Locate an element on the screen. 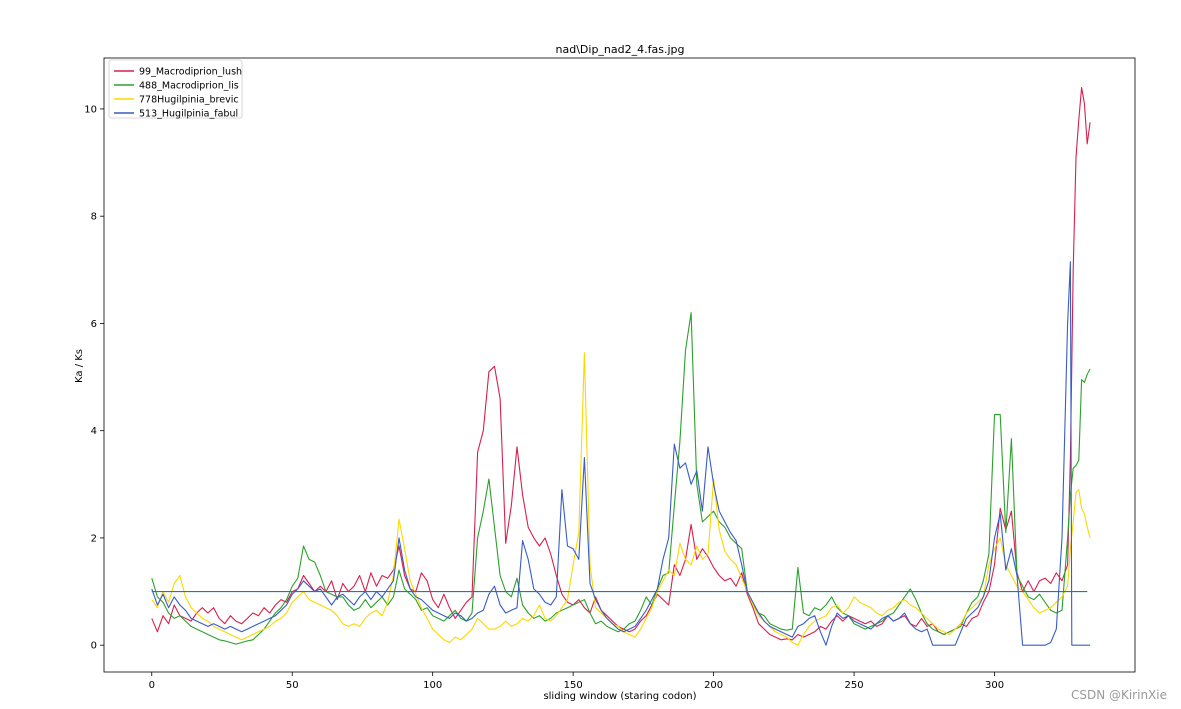 The height and width of the screenshot is (709, 1181). y-tick-label: 4 is located at coordinates (94, 431).